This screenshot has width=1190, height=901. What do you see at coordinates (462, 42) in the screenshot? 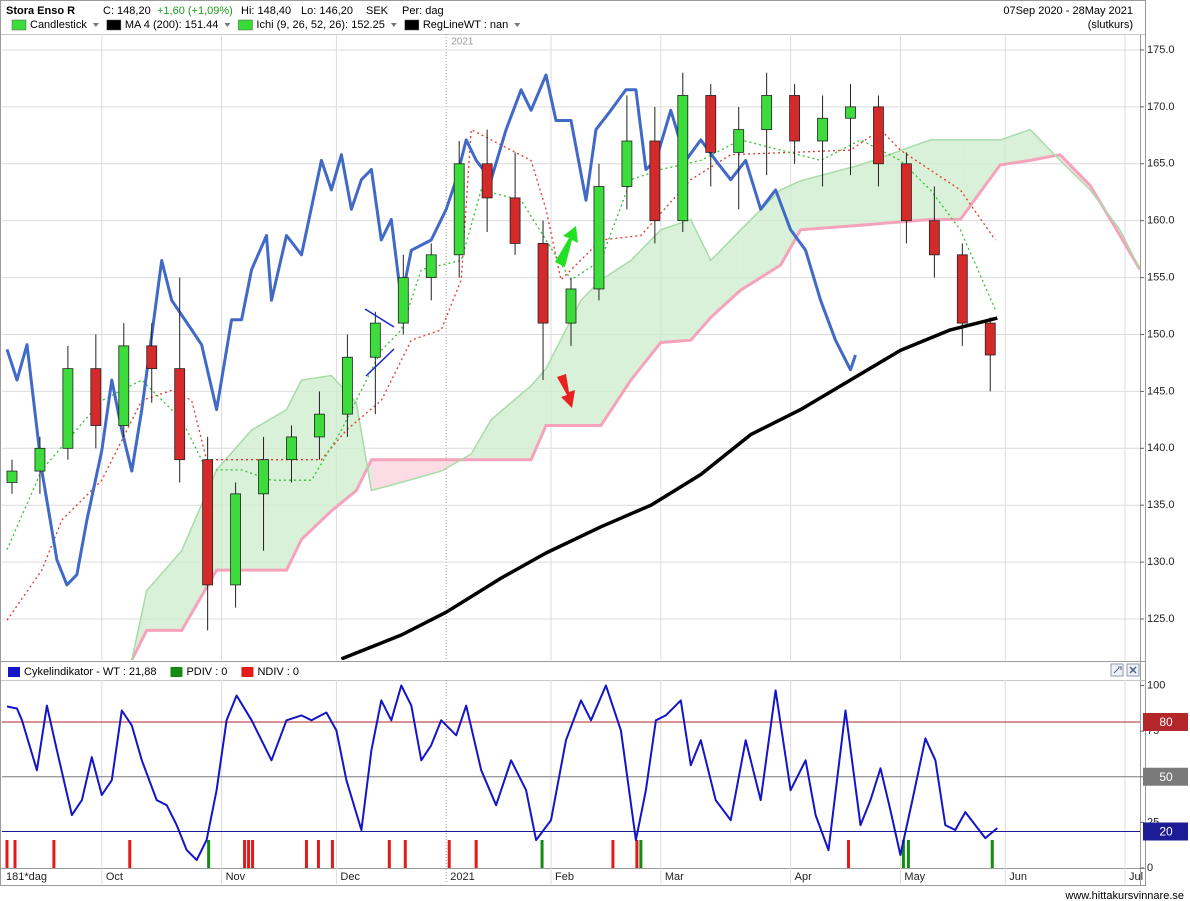
I see `x-year-label: 2021` at bounding box center [462, 42].